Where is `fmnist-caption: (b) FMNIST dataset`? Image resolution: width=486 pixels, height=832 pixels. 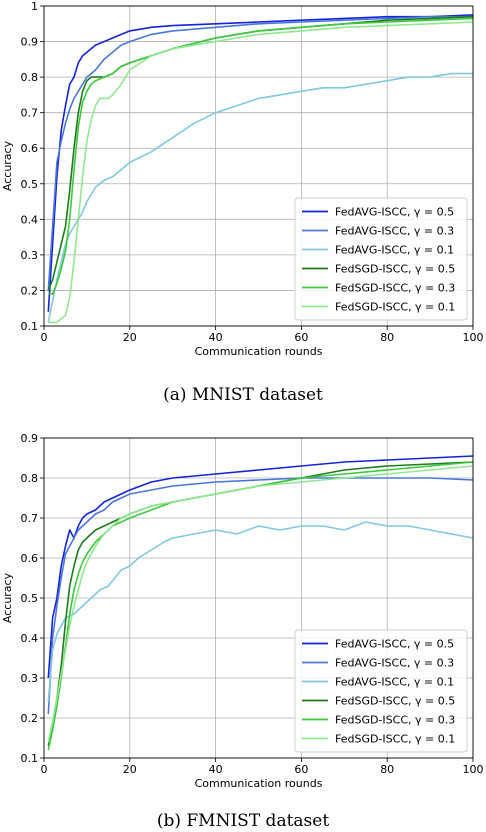 fmnist-caption: (b) FMNIST dataset is located at coordinates (243, 821).